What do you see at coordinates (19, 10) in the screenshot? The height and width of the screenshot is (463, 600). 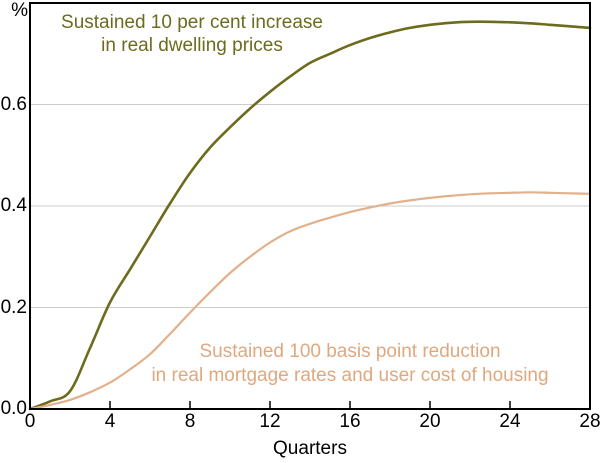 I see `y-axis-unit-label: %` at bounding box center [19, 10].